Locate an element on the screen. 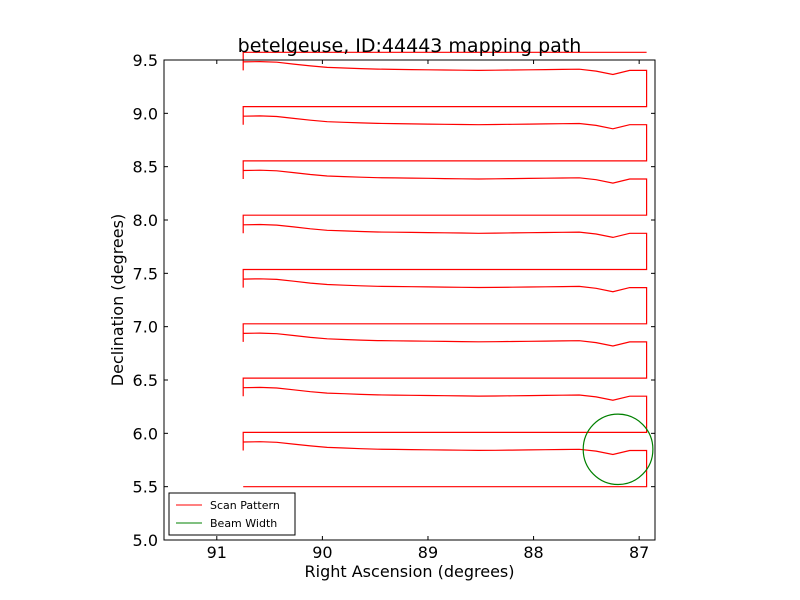  x-tick-label: 89 is located at coordinates (428, 552).